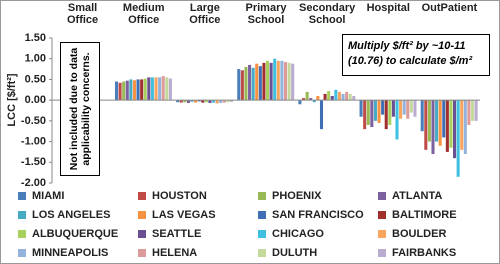 This screenshot has height=264, width=500. Describe the element at coordinates (33, 162) in the screenshot. I see `y-tick-label: -1.50` at that location.